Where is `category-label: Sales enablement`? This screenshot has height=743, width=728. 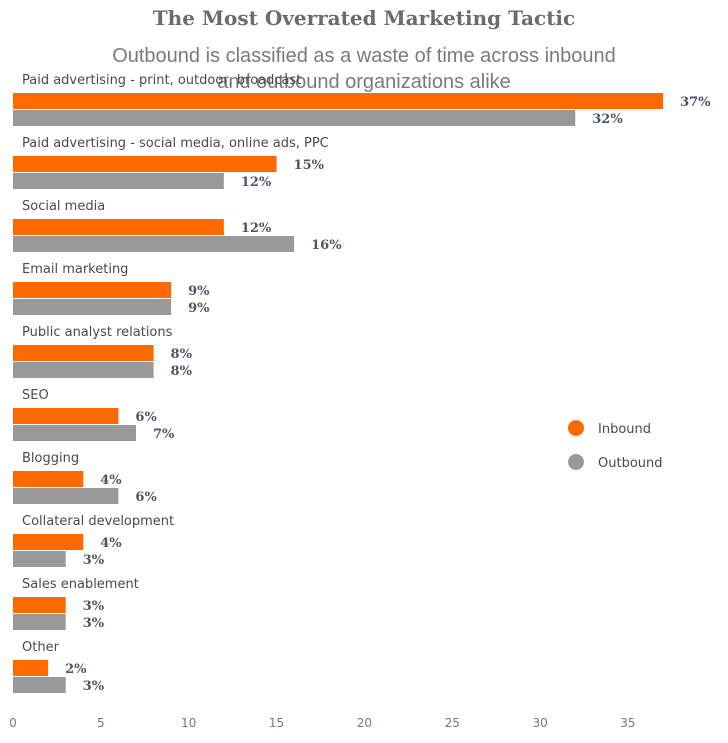
category-label: Sales enablement is located at coordinates (80, 584).